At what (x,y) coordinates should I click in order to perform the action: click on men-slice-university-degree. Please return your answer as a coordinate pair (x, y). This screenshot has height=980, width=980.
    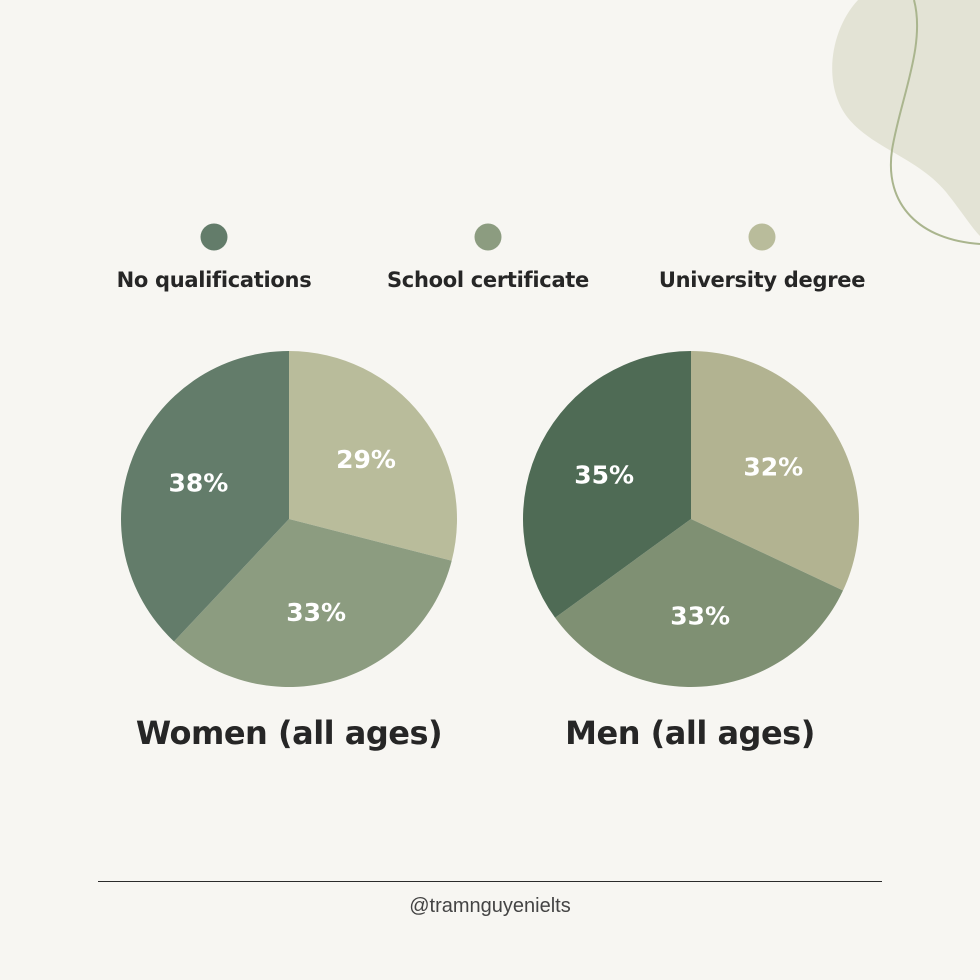
    Looking at the image, I should click on (775, 471).